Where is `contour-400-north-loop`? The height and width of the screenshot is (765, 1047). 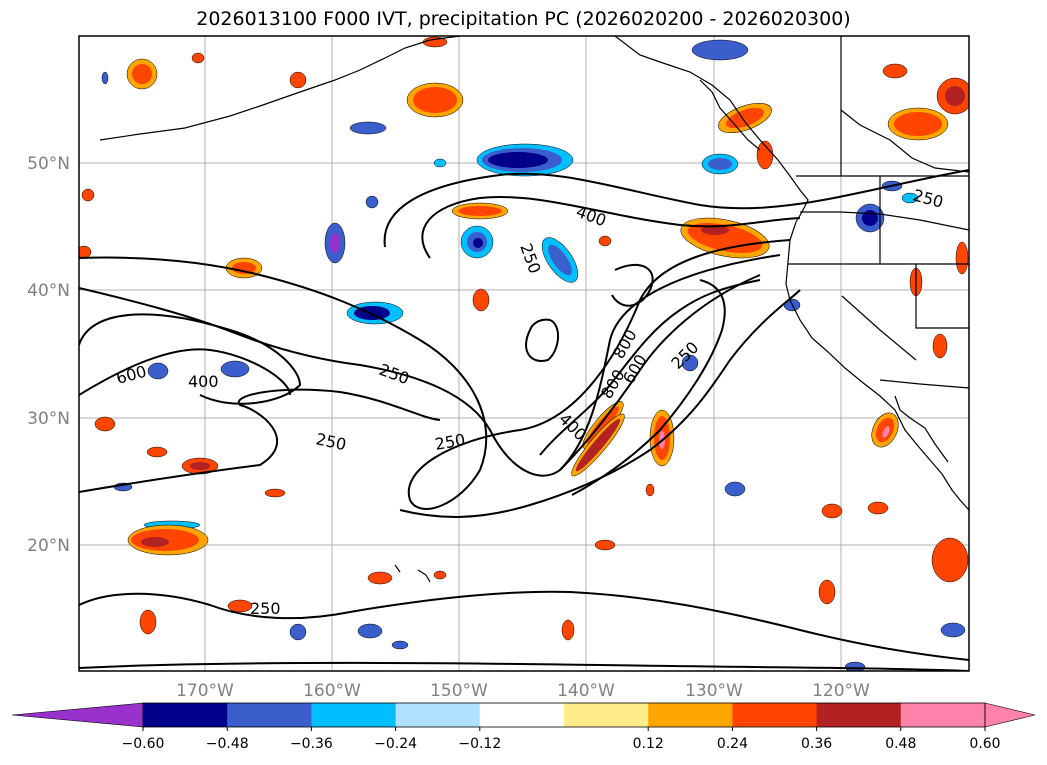 contour-400-north-loop is located at coordinates (611, 227).